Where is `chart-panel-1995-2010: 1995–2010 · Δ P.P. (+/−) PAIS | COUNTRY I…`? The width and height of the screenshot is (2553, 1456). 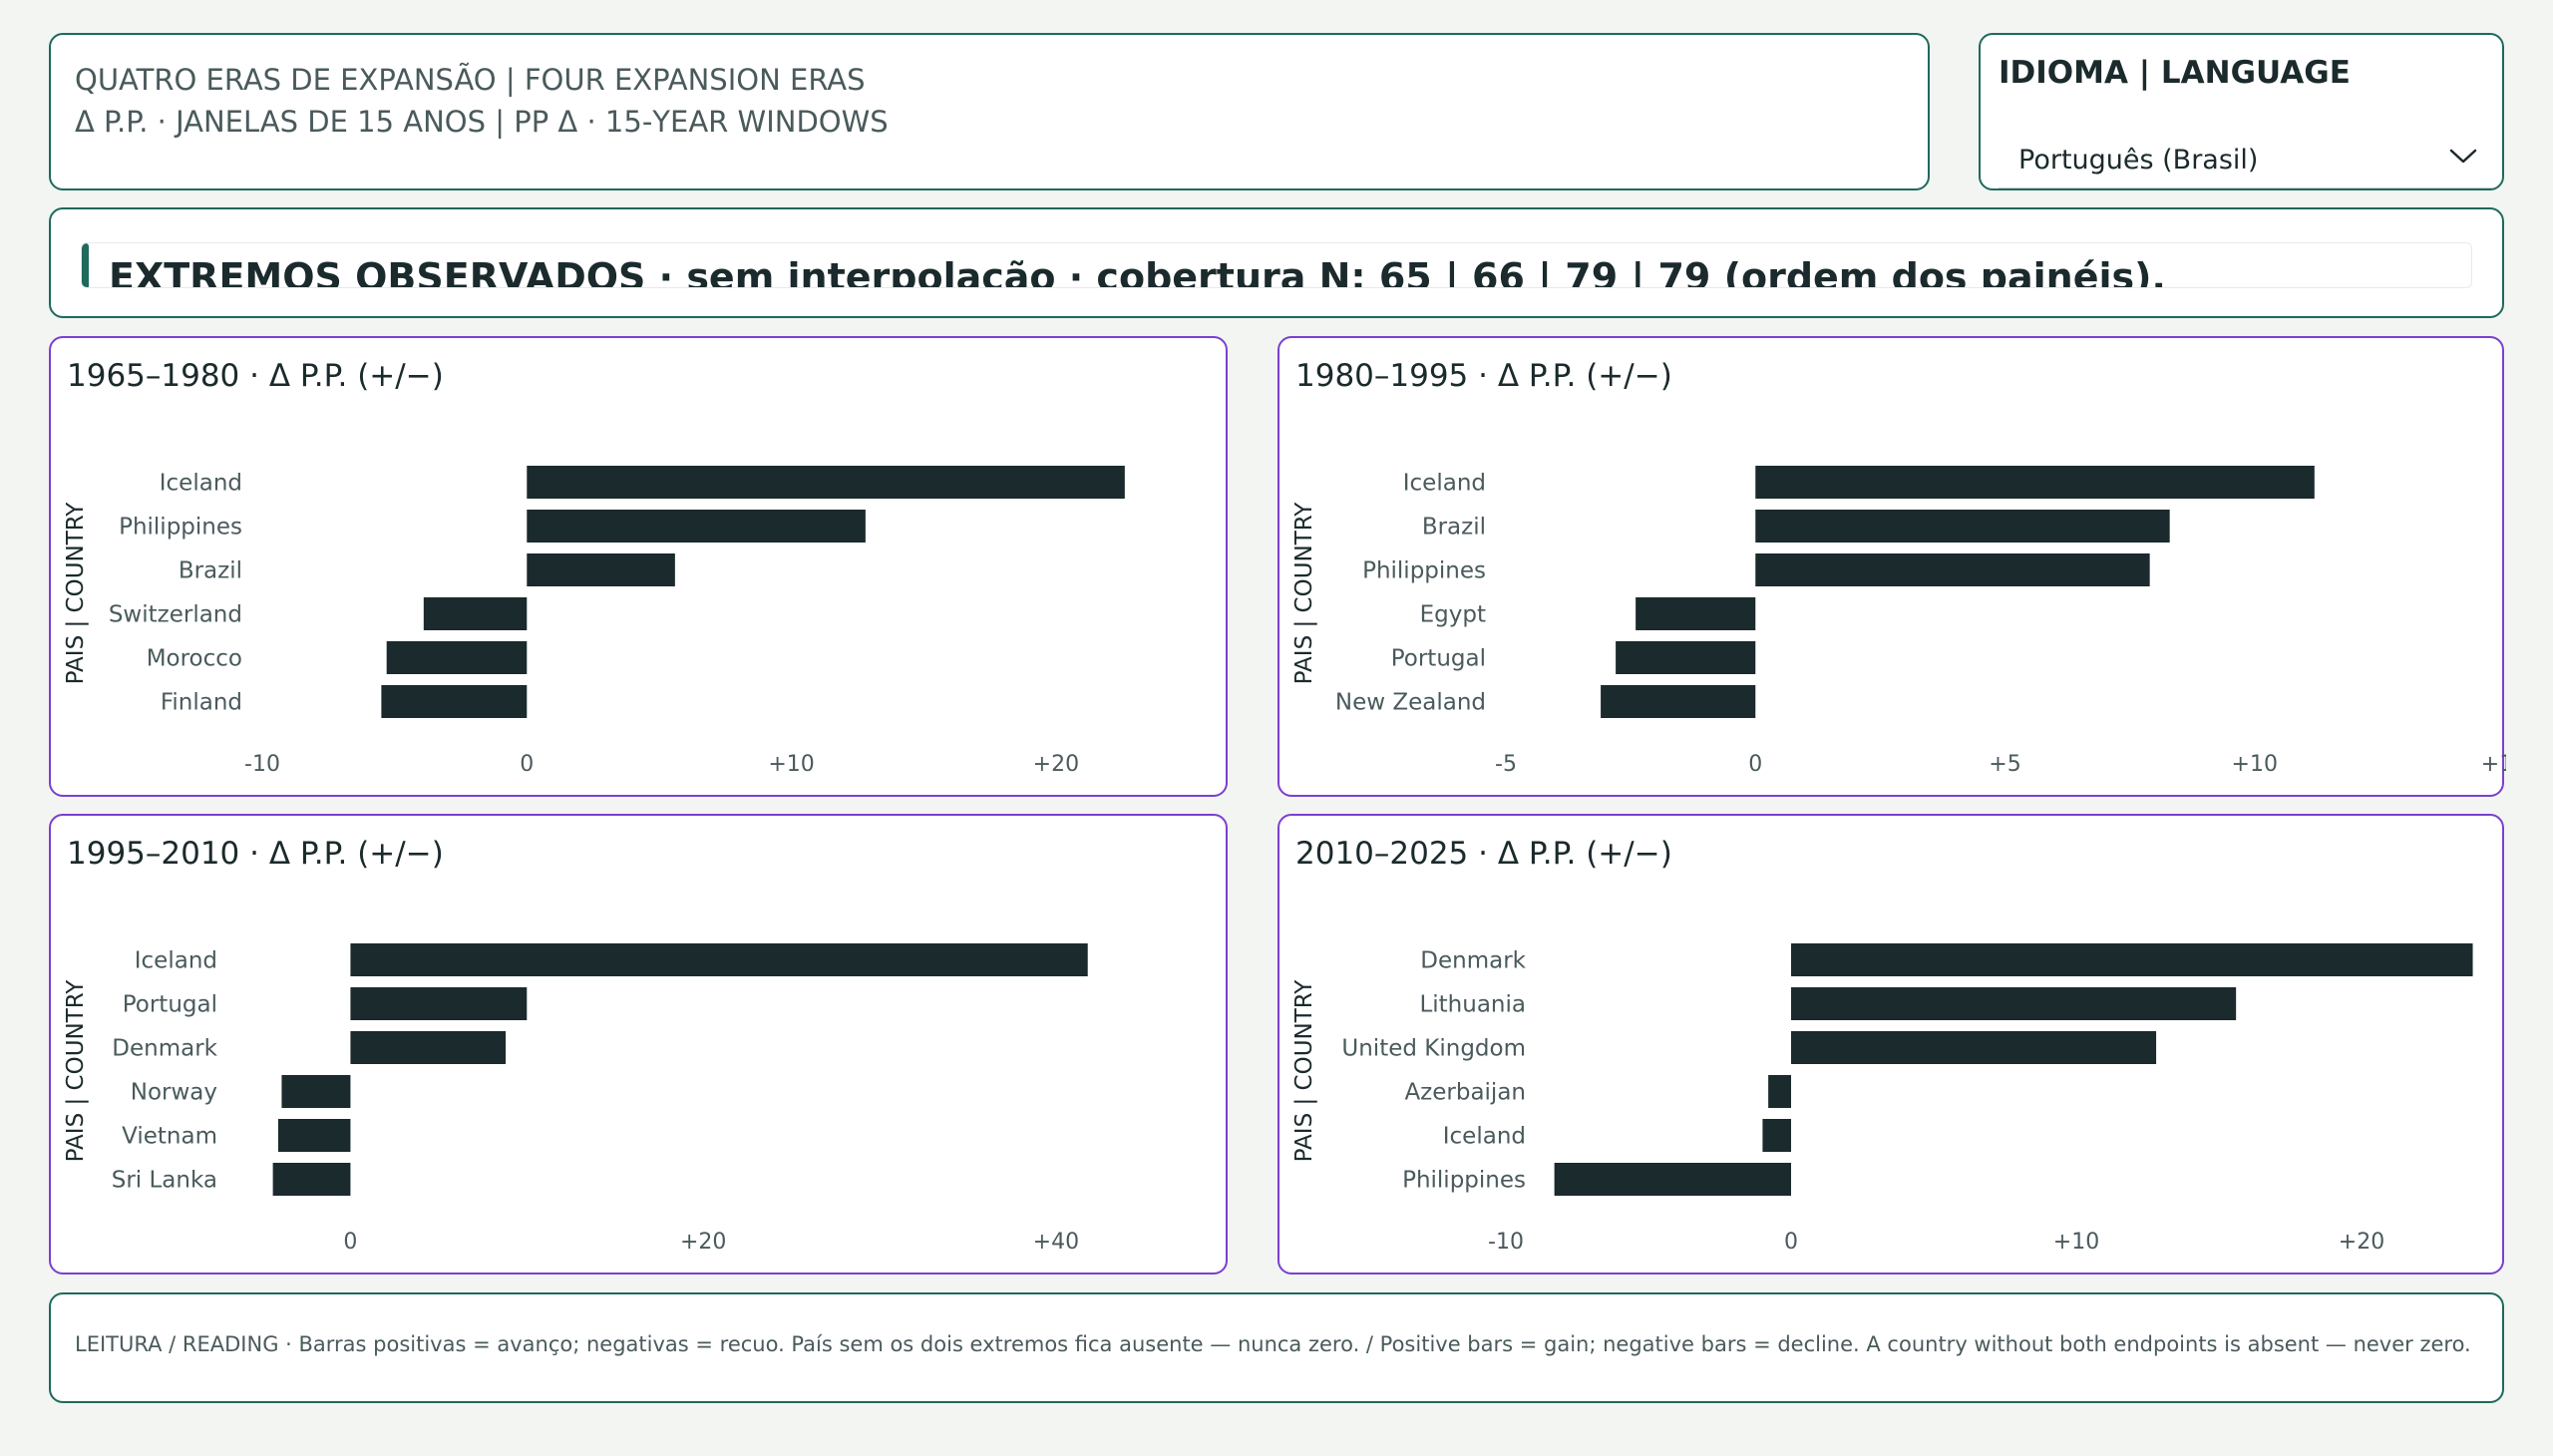 chart-panel-1995-2010: 1995–2010 · Δ P.P. (+/−) PAIS | COUNTRY I… is located at coordinates (638, 1044).